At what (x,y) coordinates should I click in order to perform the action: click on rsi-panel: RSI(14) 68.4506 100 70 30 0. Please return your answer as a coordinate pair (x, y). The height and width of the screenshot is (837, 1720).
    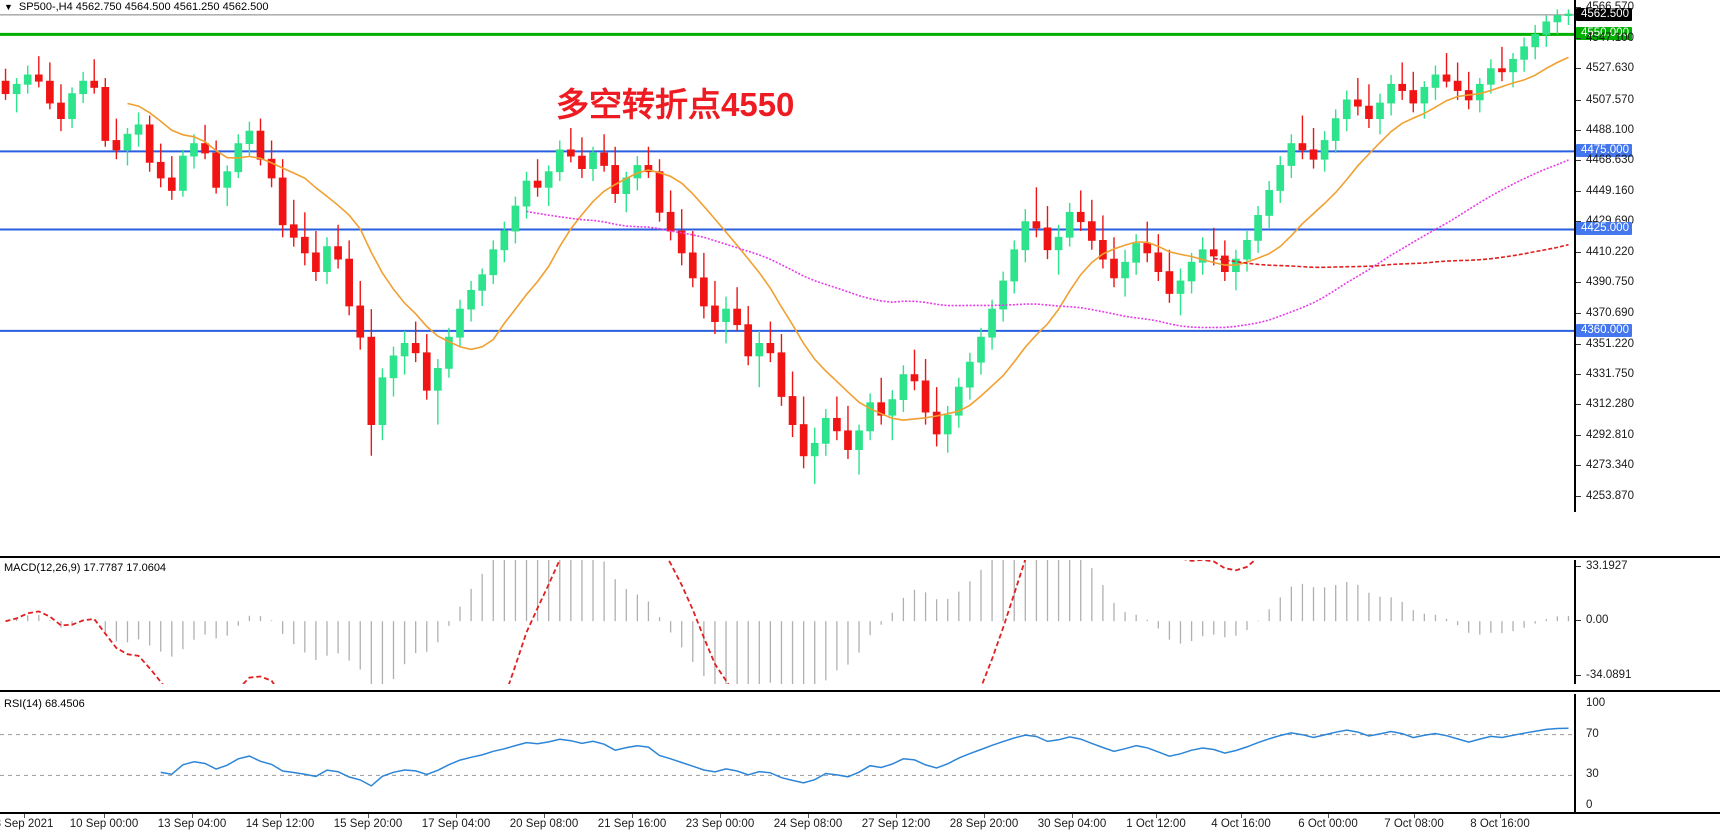
    Looking at the image, I should click on (860, 753).